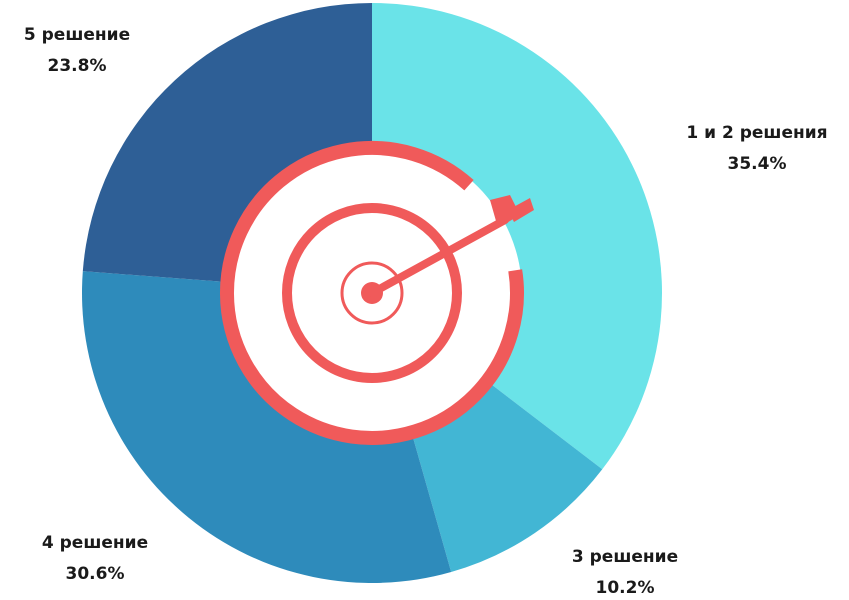  Describe the element at coordinates (438, 256) in the screenshot. I see `arrow-shaft` at that location.